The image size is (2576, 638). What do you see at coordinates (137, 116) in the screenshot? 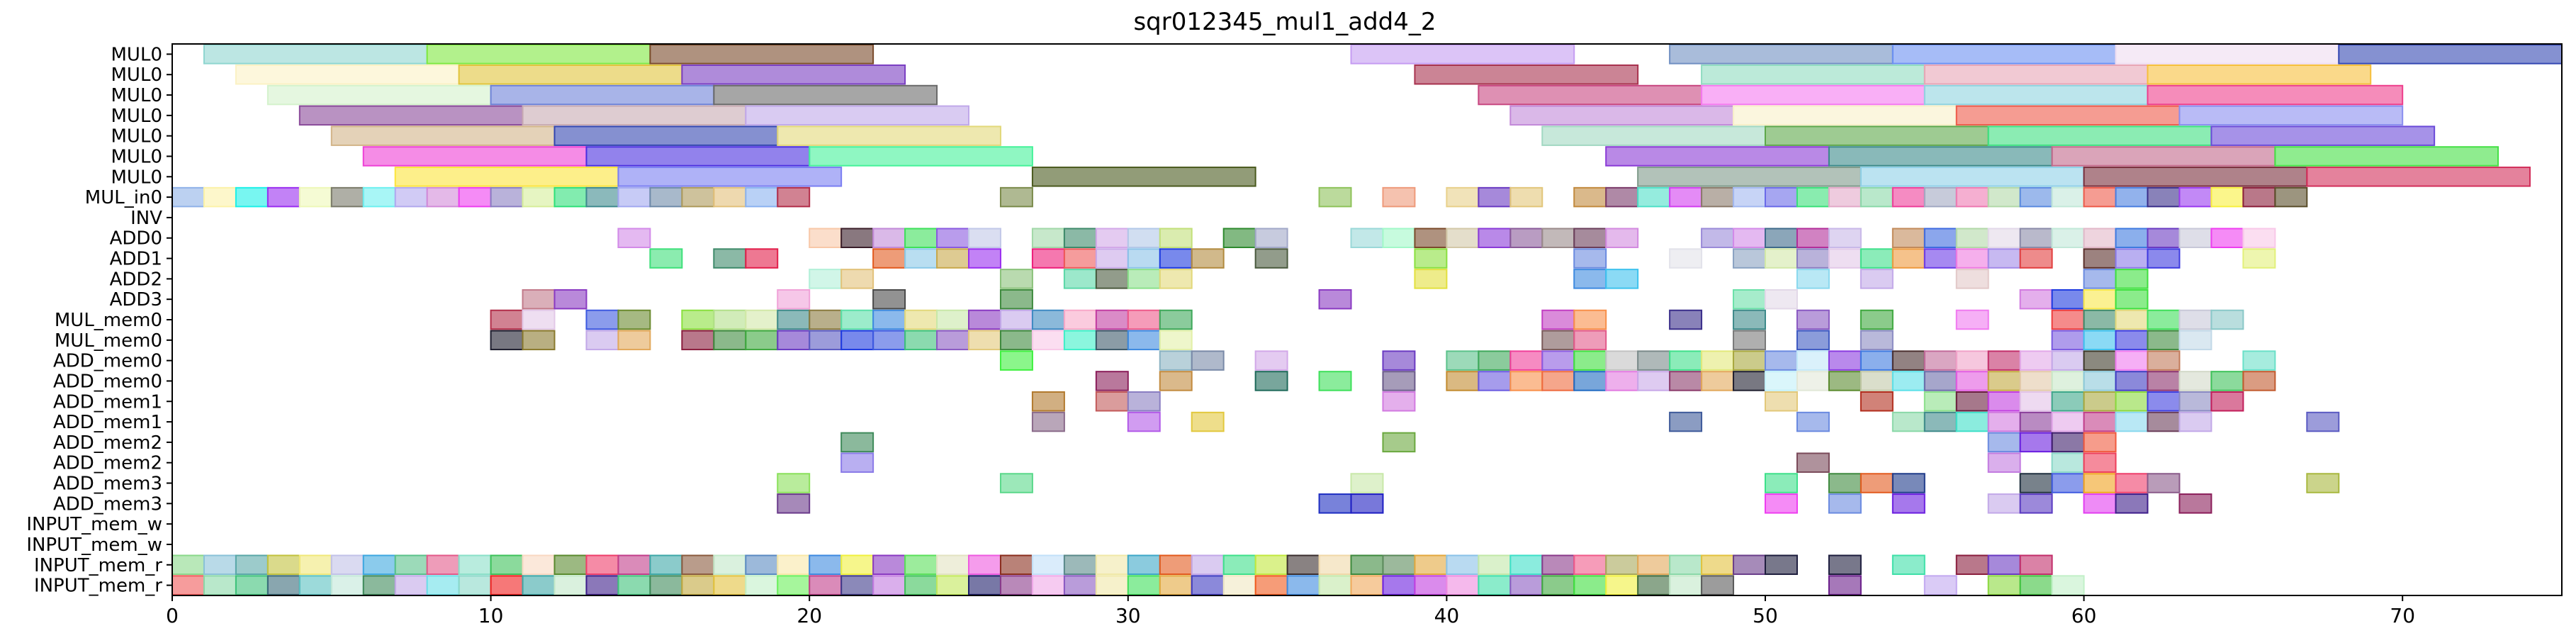
I see `row-label: MUL0` at bounding box center [137, 116].